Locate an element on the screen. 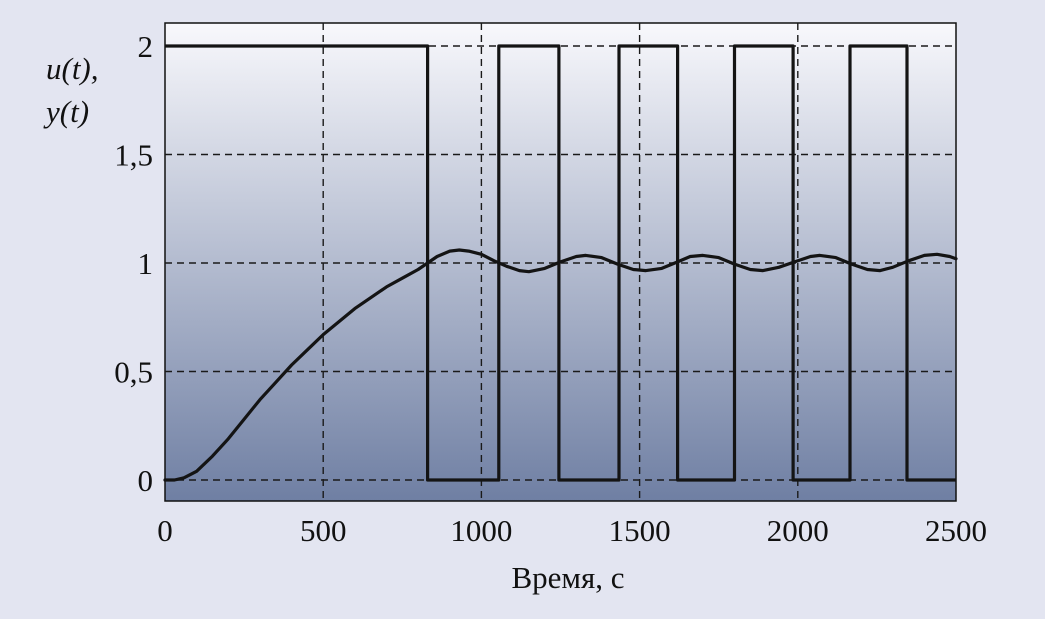  x-tick-label-2: 1000 is located at coordinates (481, 530).